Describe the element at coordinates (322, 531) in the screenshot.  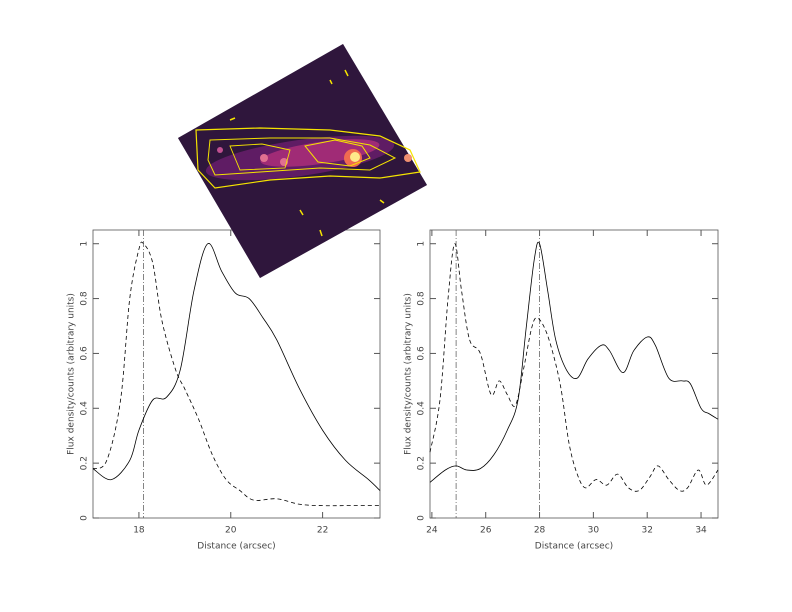
I see `x-tick-label: 22` at that location.